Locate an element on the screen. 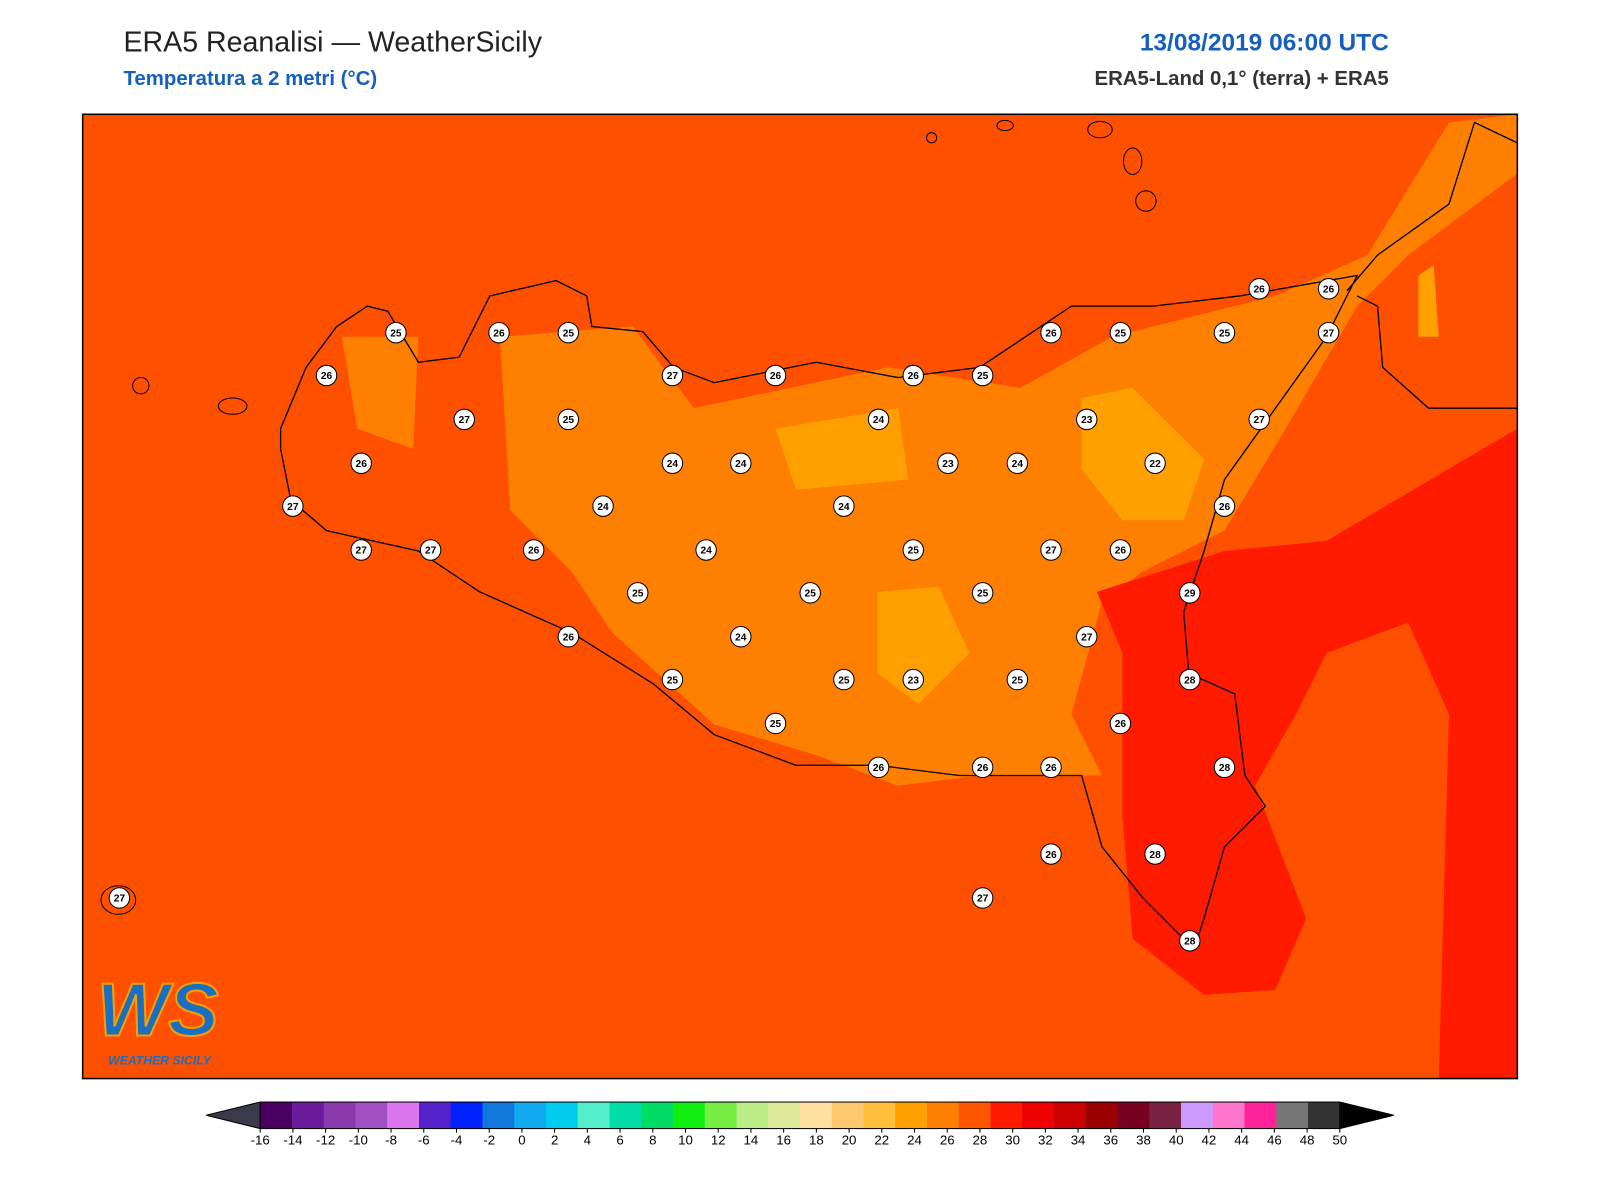 This screenshot has width=1600, height=1200. colorbar-tick-label: -14 is located at coordinates (292, 1139).